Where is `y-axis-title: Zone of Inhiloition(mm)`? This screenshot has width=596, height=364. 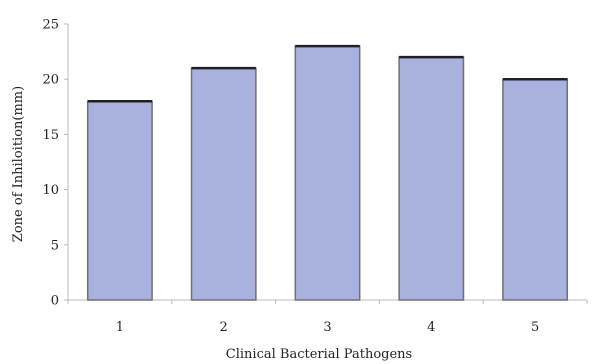
y-axis-title: Zone of Inhiloition(mm) is located at coordinates (18, 164).